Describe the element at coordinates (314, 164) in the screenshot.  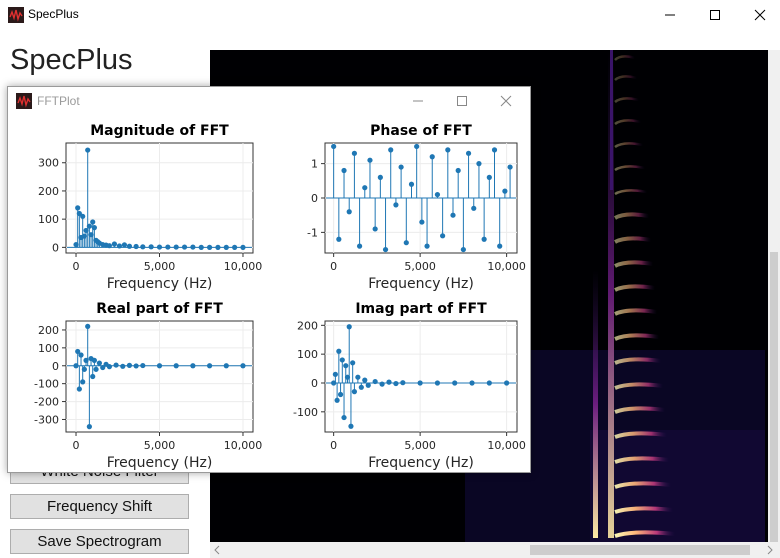
I see `y-tick-label: 1` at that location.